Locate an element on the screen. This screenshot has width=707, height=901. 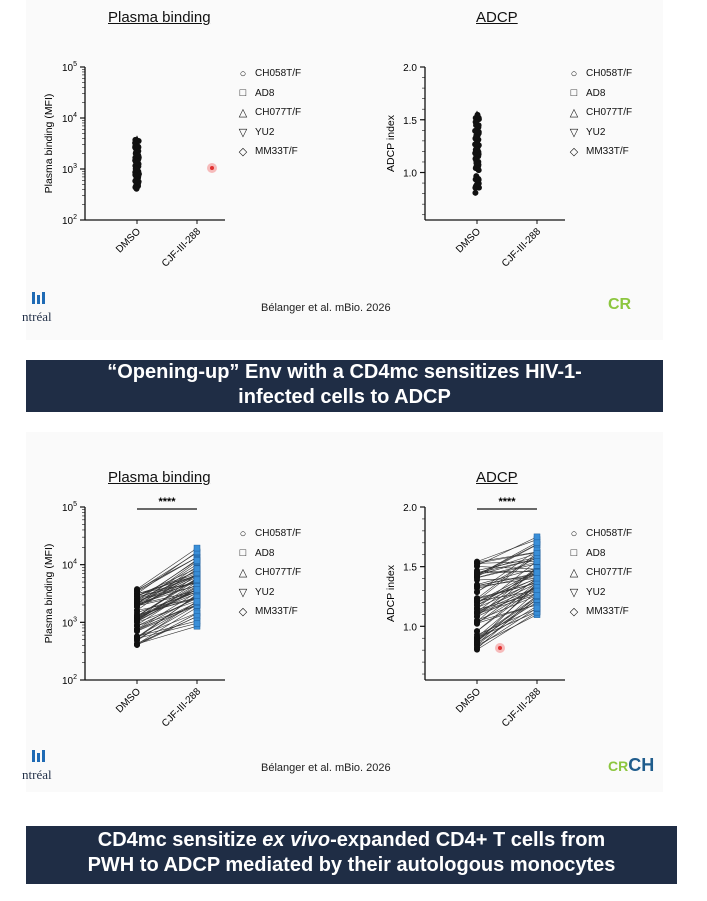
y-tick-label: 10⁵ is located at coordinates (69, 67).